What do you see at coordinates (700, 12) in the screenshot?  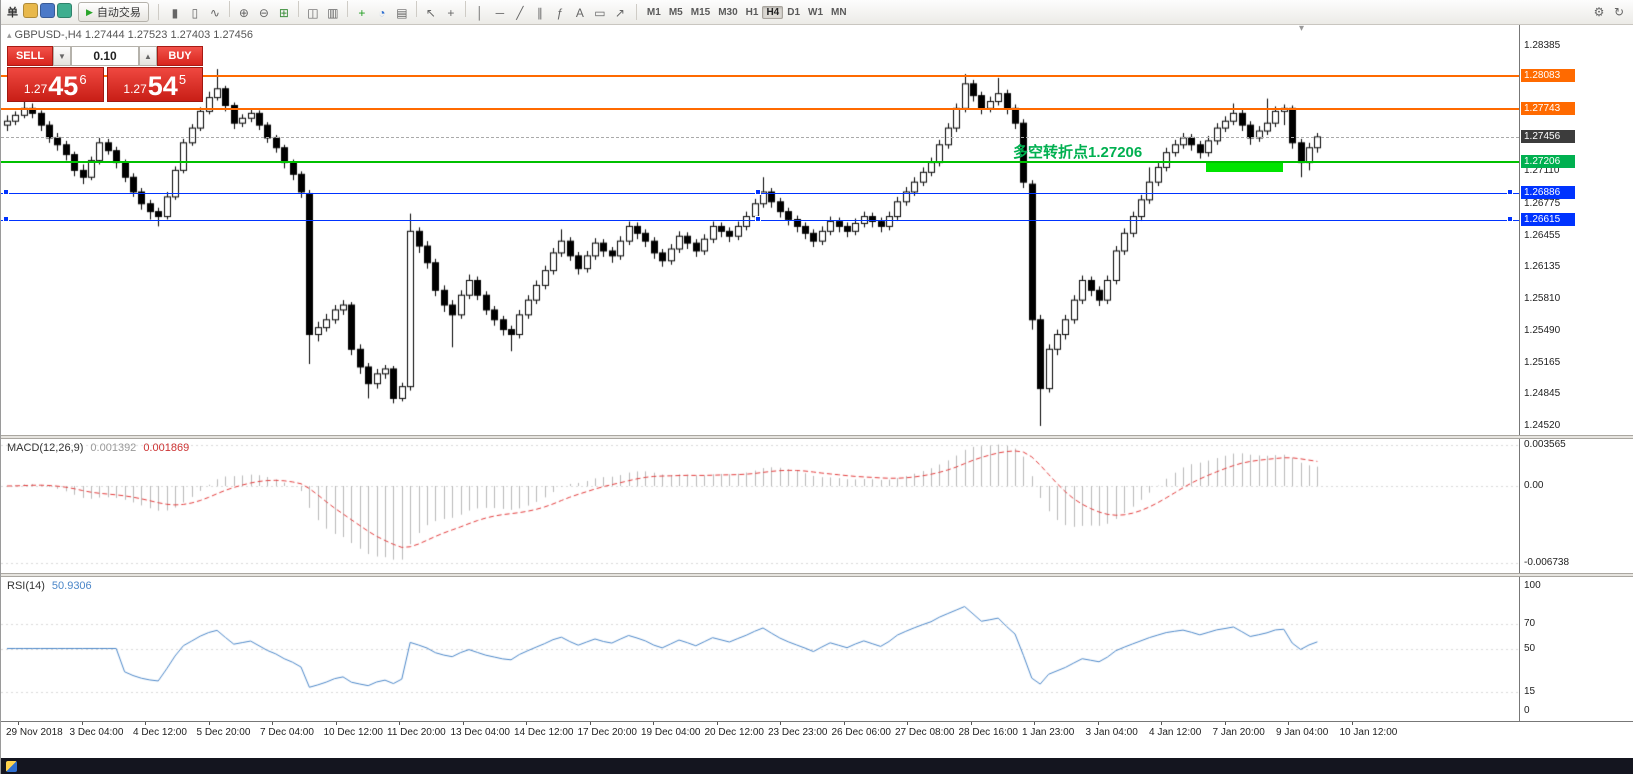 I see `timeframe-m15: M15` at bounding box center [700, 12].